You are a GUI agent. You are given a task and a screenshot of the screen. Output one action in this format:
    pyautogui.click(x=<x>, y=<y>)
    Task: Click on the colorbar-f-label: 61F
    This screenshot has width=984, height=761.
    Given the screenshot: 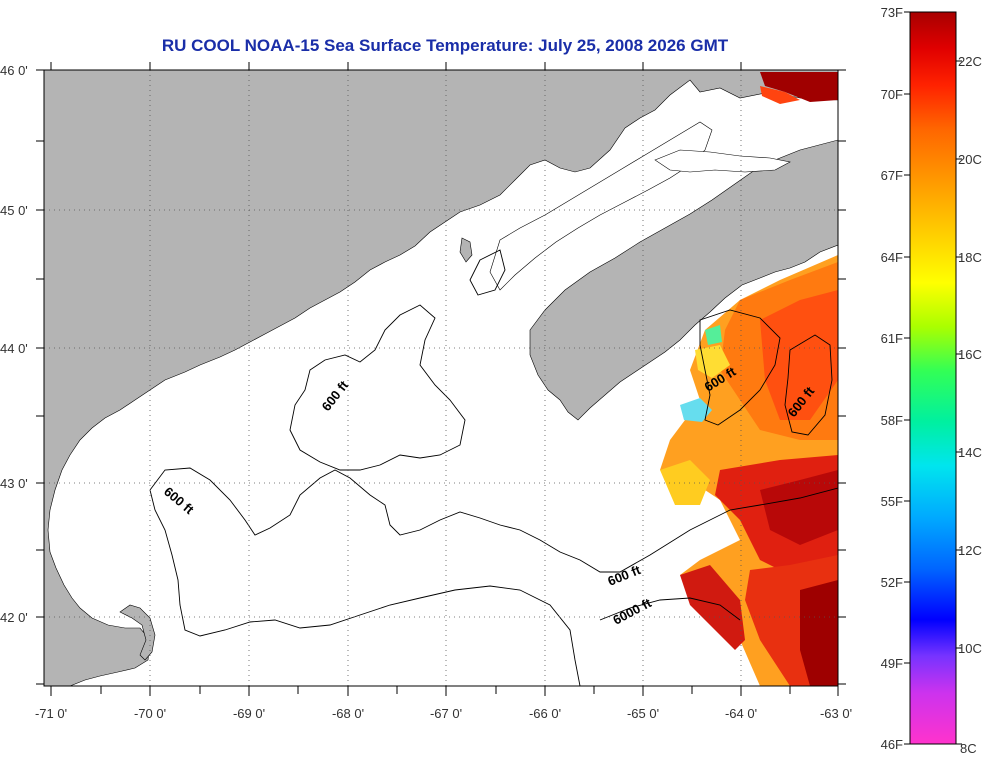 What is the action you would take?
    pyautogui.click(x=892, y=338)
    